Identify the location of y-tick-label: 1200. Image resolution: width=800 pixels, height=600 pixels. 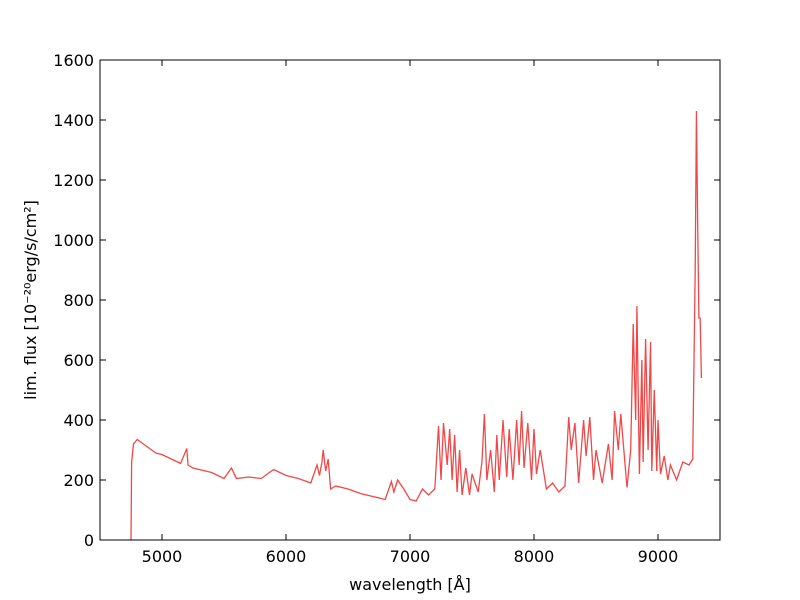
(73, 180).